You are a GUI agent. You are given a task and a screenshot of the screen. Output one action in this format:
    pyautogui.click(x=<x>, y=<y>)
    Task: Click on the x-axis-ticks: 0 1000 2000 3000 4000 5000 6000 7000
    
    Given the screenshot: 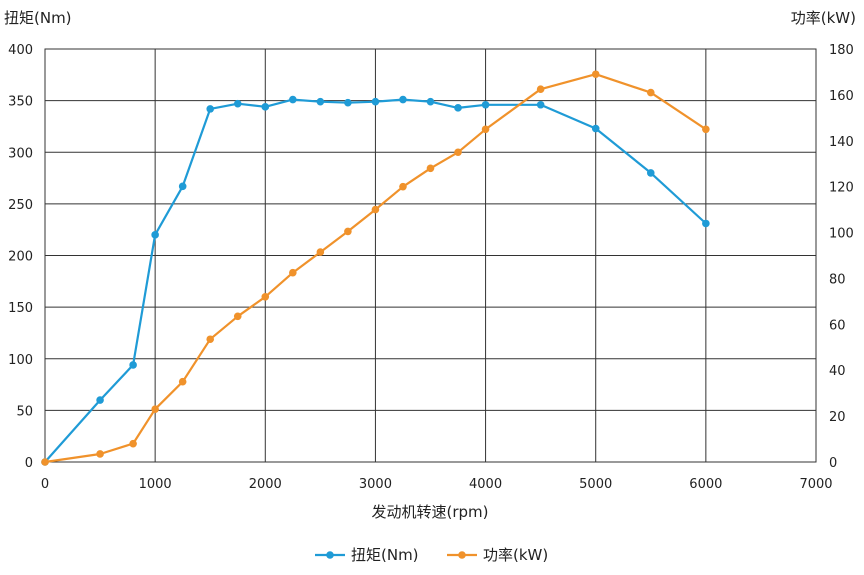 What is the action you would take?
    pyautogui.click(x=437, y=484)
    